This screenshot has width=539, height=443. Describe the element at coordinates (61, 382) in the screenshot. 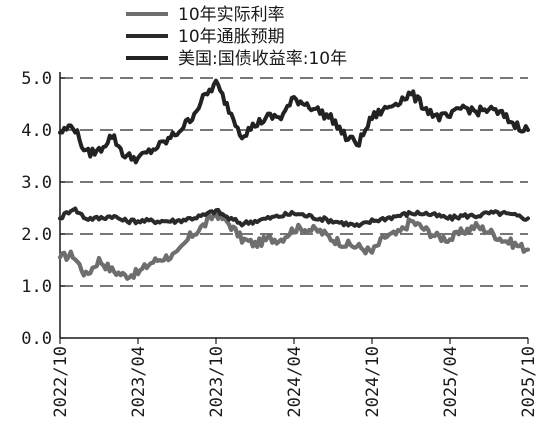

I see `x-tick-label: 2022/10` at that location.